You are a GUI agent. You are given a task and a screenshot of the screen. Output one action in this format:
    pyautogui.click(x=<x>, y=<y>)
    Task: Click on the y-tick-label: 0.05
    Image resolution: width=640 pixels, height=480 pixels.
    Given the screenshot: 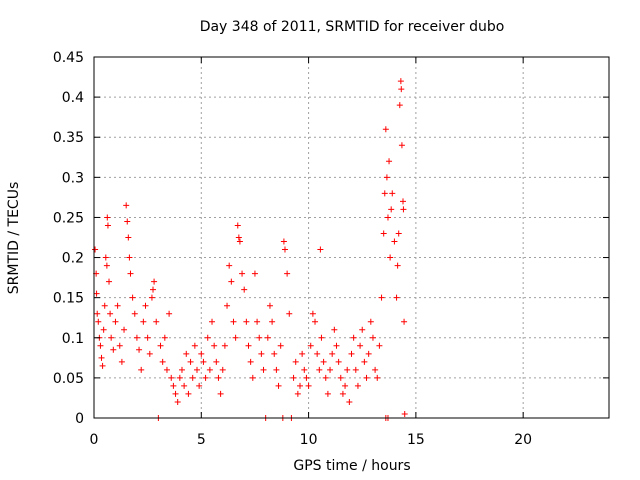 What is the action you would take?
    pyautogui.click(x=68, y=379)
    